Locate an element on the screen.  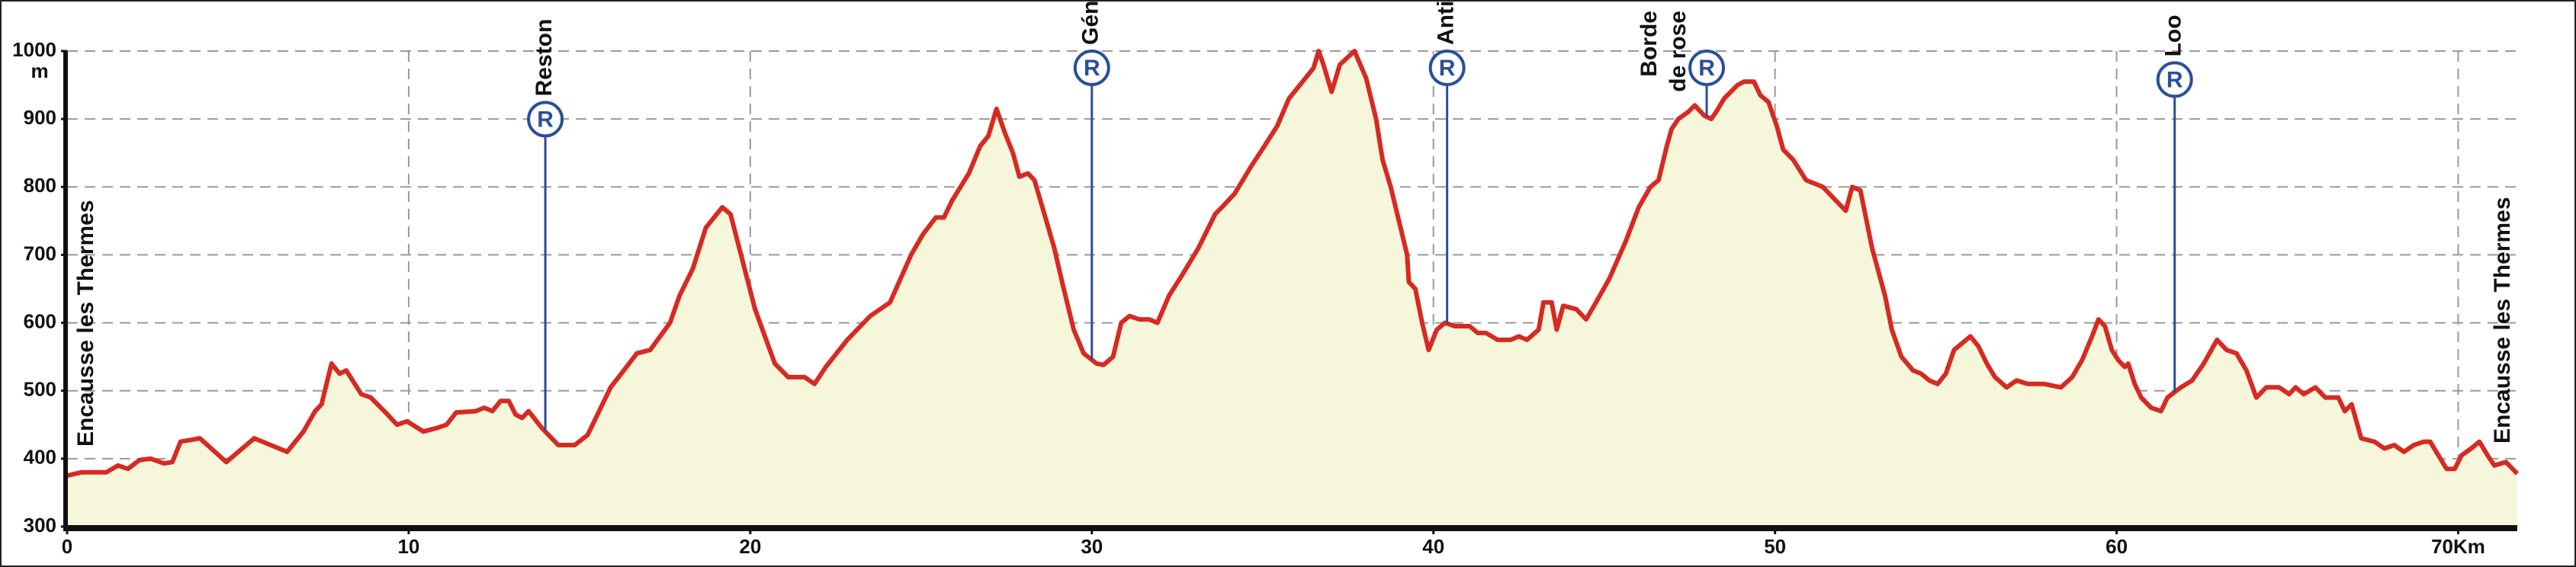
y-tick-label: 400 is located at coordinates (40, 457).